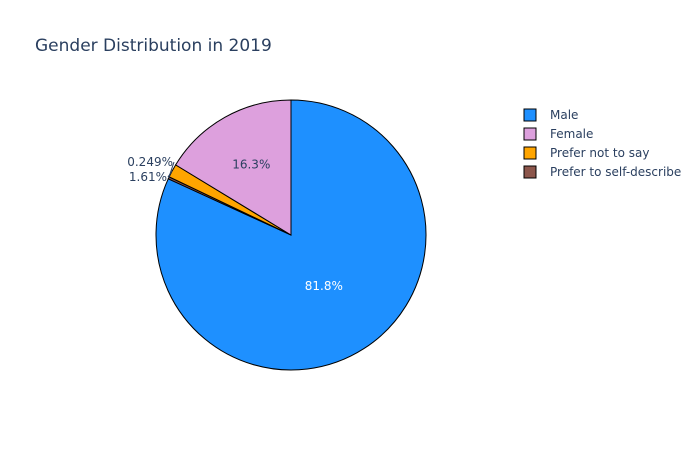  I want to click on slice-leader-prefer-not-to-say, so click(170, 174).